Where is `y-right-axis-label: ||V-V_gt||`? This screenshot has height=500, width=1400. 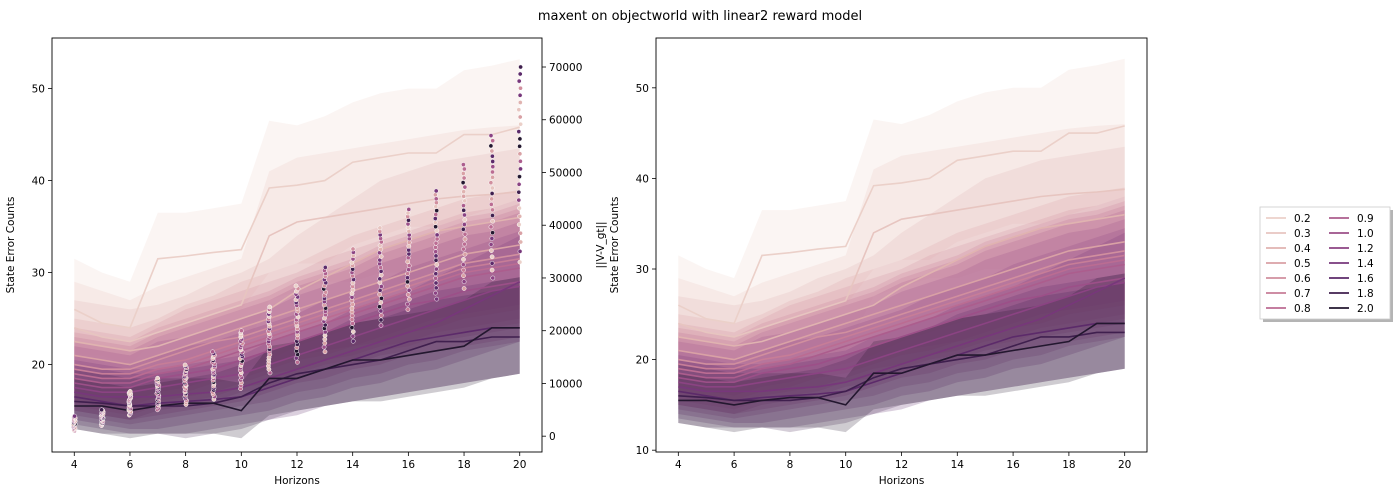
y-right-axis-label: ||V-V_gt|| is located at coordinates (601, 244).